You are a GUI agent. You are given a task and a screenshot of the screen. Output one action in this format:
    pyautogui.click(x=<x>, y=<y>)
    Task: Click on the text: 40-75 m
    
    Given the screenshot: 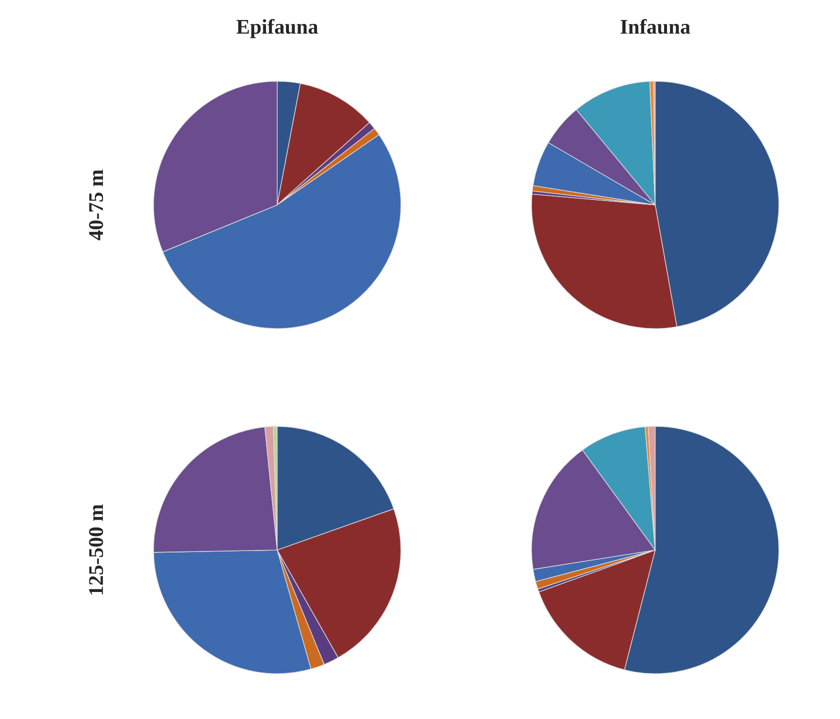 What is the action you would take?
    pyautogui.click(x=96, y=205)
    